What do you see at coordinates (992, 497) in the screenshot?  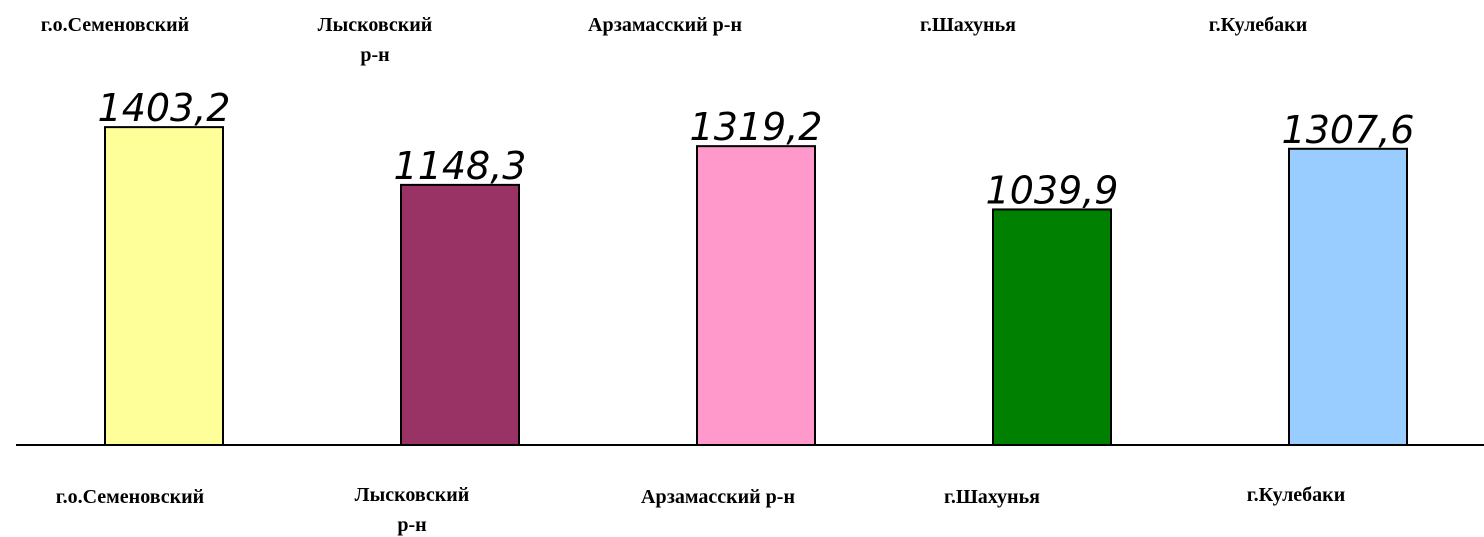 I see `x-tick-label: г.Шахунья` at bounding box center [992, 497].